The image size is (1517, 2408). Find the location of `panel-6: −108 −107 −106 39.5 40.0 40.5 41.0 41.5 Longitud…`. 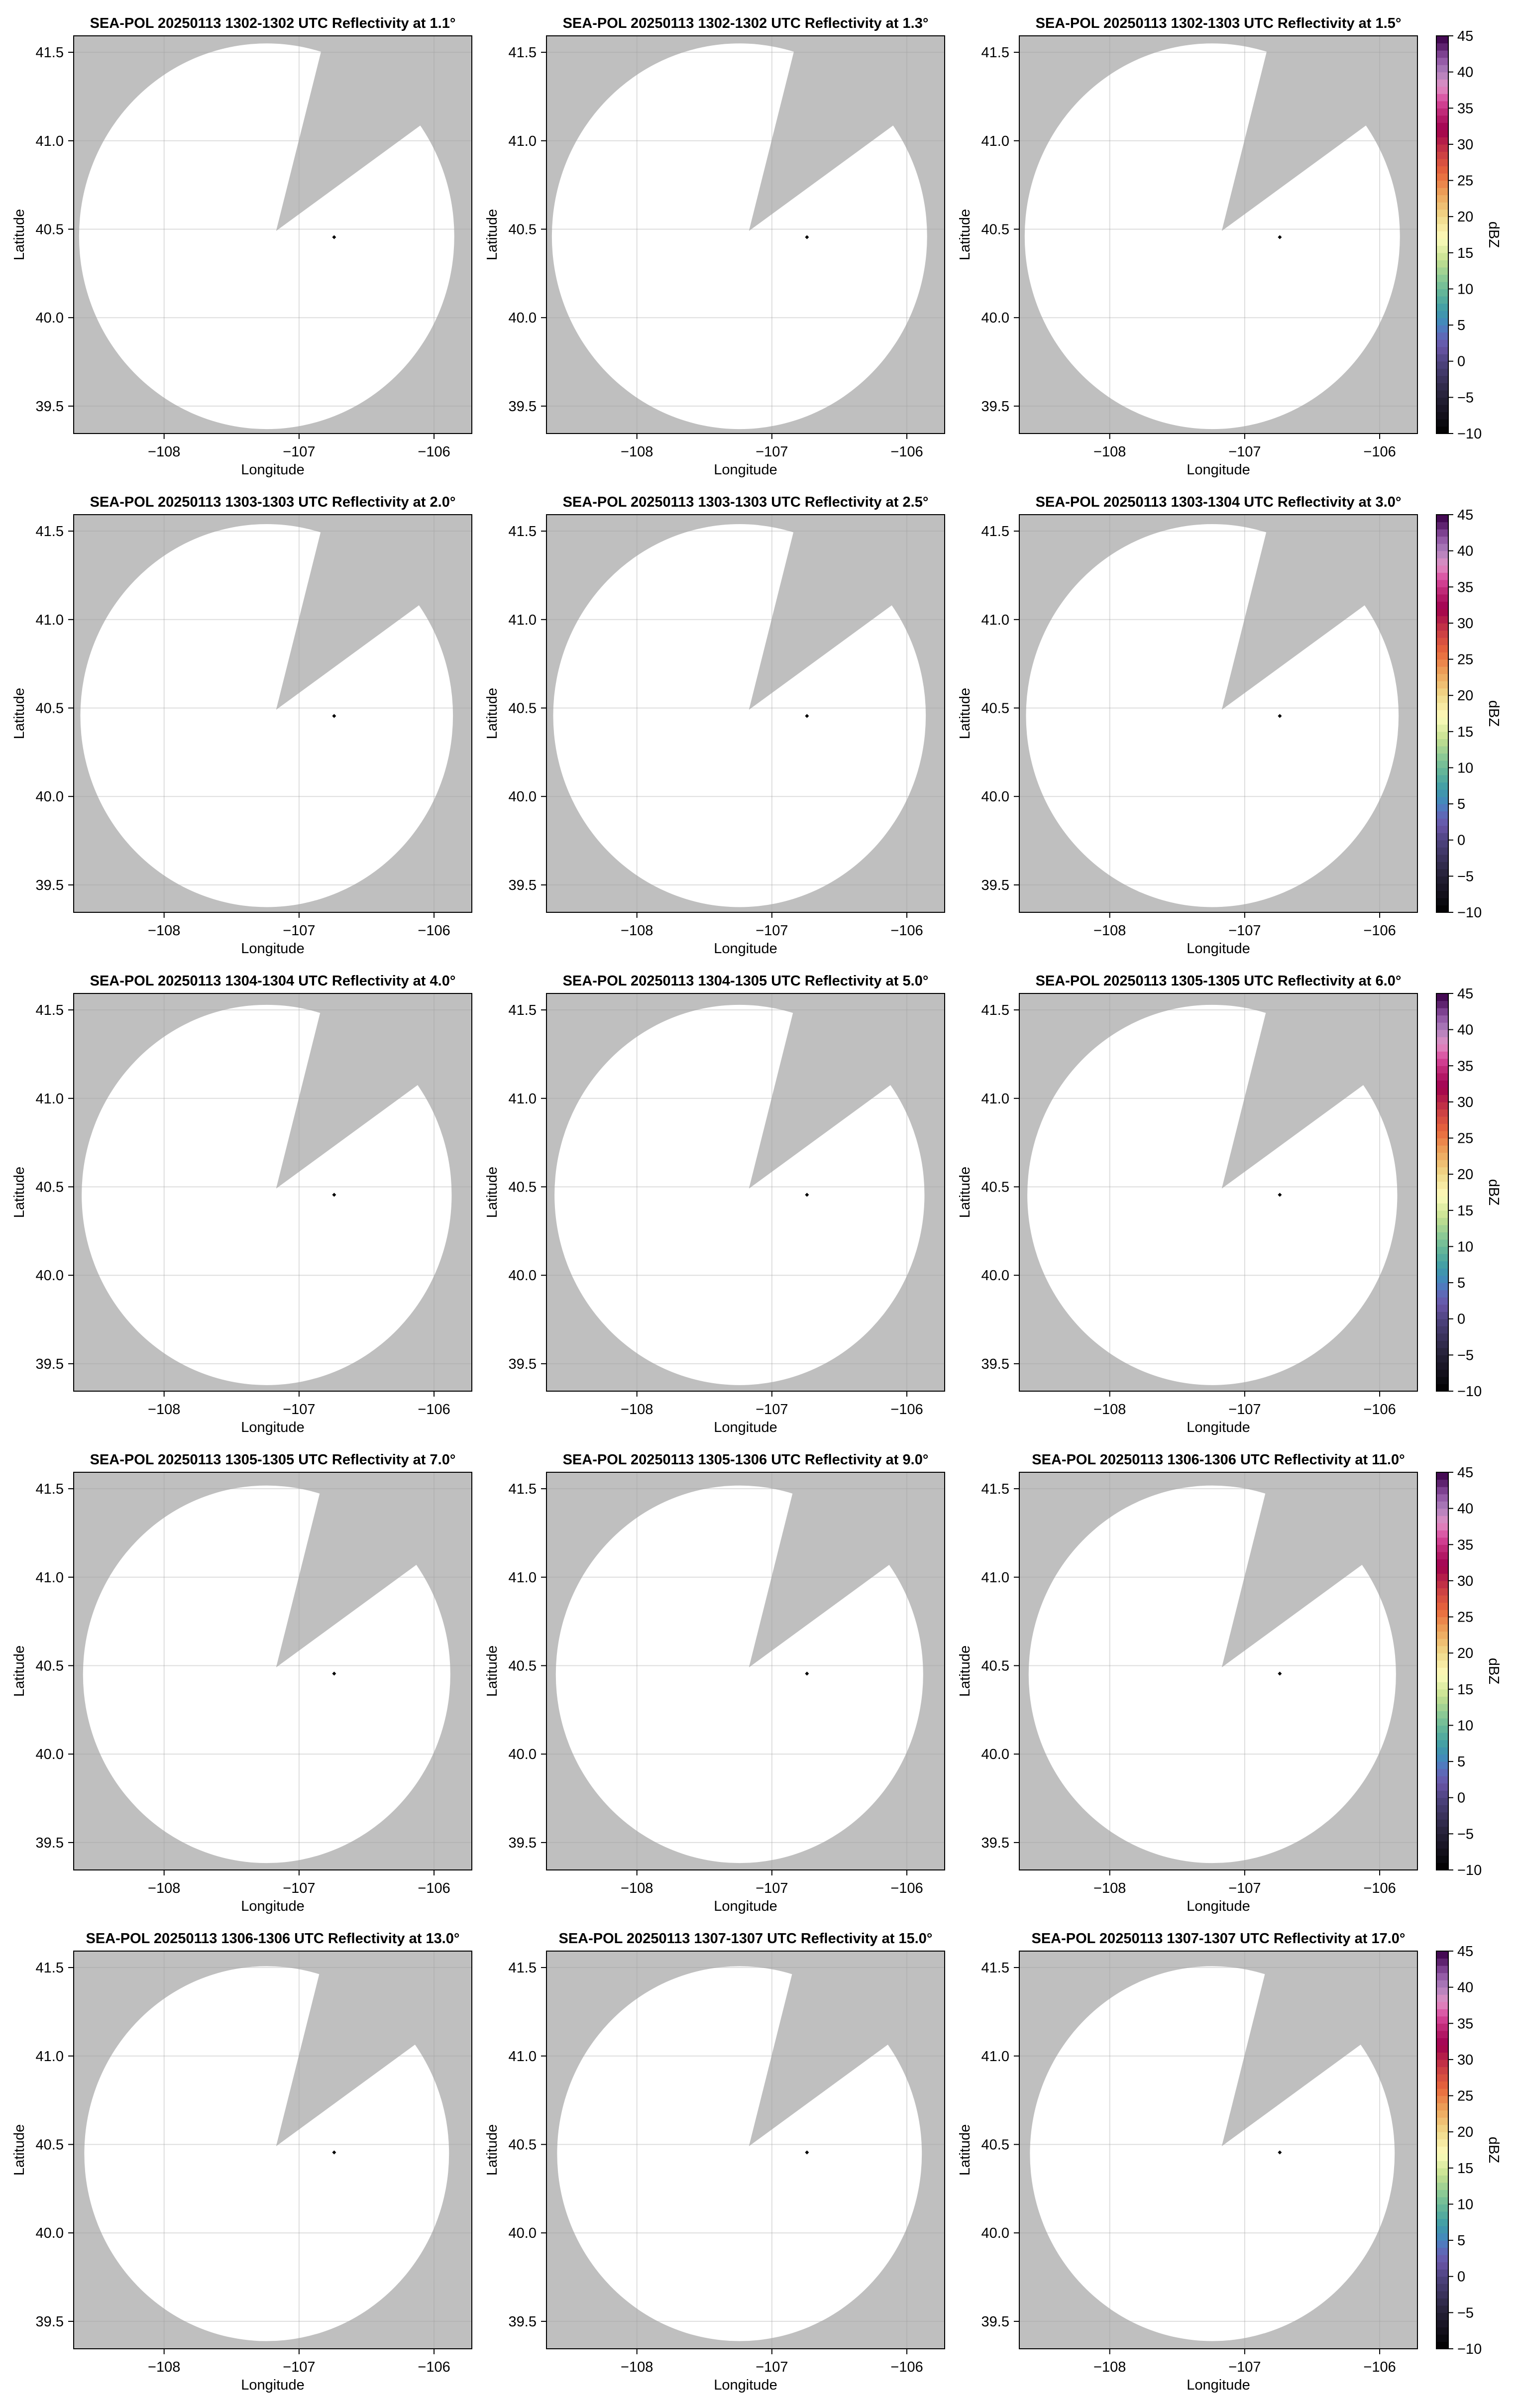

panel-6: −108 −107 −106 39.5 40.0 40.5 41.0 41.5 Longitud… is located at coordinates (1188, 725).